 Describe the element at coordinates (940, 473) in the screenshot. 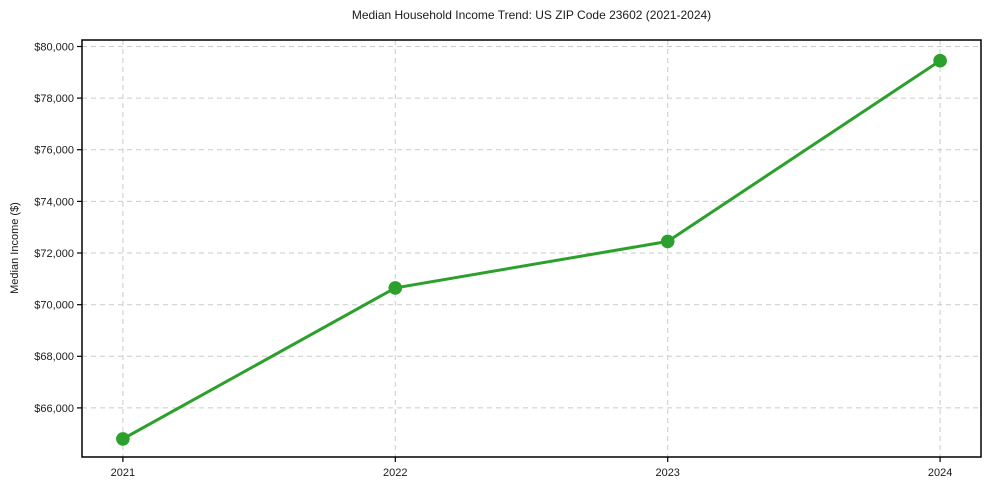

I see `x-tick-label: 2024` at that location.